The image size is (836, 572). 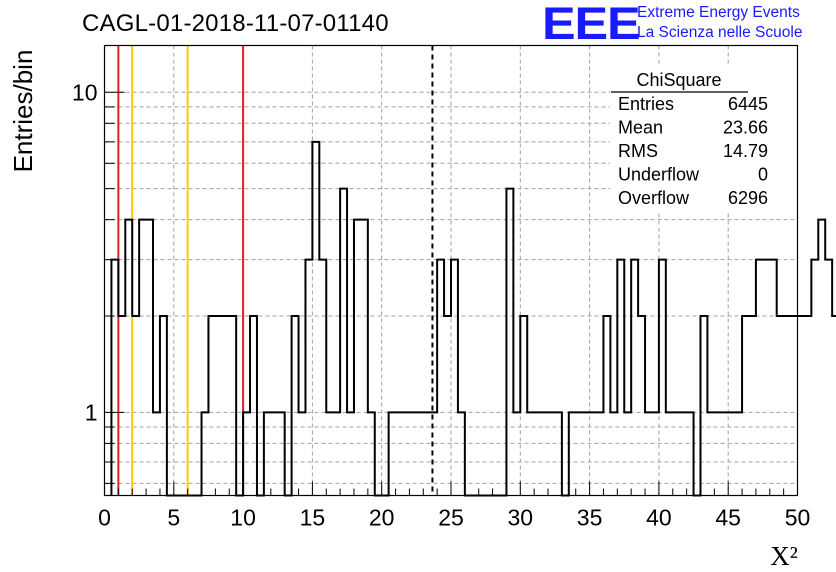 What do you see at coordinates (23, 111) in the screenshot?
I see `y-axis-label: Entries/bin` at bounding box center [23, 111].